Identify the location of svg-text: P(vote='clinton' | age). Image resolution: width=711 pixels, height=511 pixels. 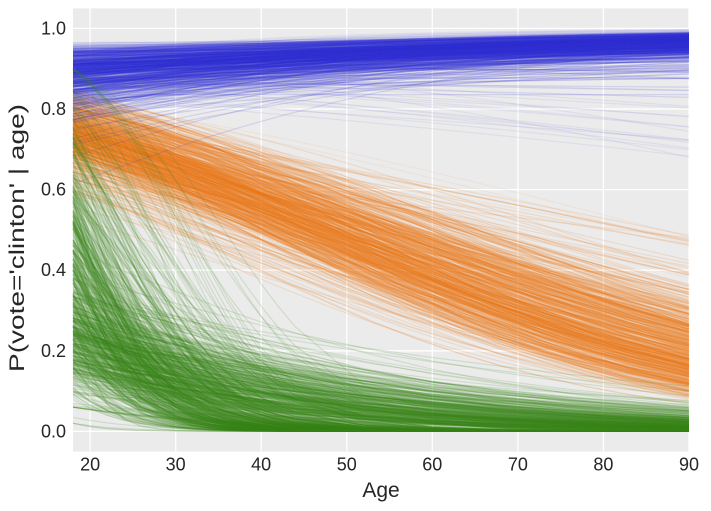
(17, 238).